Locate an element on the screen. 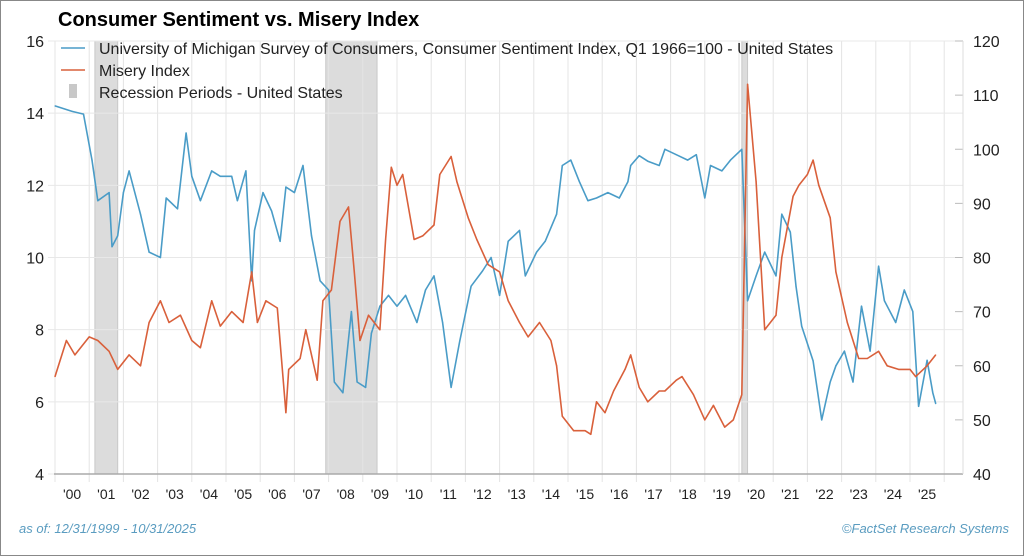  x-axis-tick-label: '24 is located at coordinates (893, 494).